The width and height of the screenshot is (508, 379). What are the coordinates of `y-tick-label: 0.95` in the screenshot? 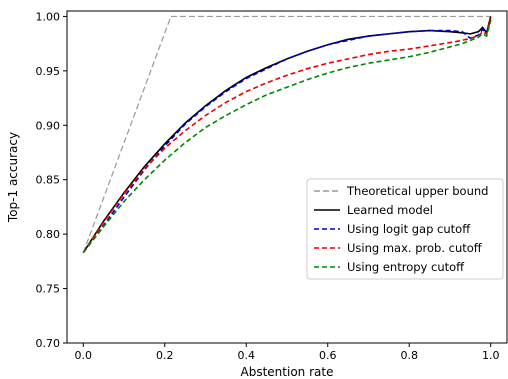 It's located at (48, 71).